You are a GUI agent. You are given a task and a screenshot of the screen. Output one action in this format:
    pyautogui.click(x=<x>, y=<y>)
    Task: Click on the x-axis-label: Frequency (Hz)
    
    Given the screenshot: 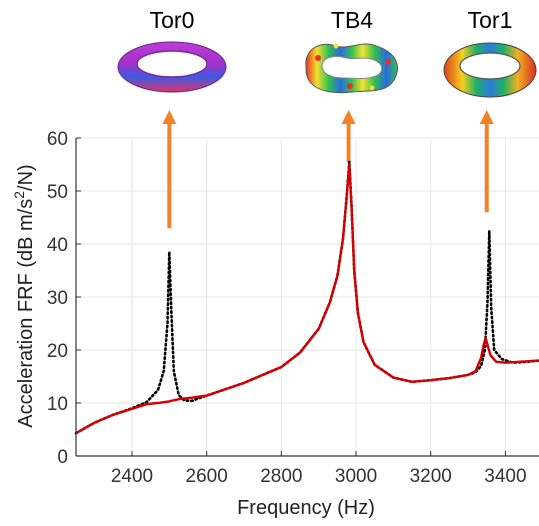 What is the action you would take?
    pyautogui.click(x=306, y=508)
    